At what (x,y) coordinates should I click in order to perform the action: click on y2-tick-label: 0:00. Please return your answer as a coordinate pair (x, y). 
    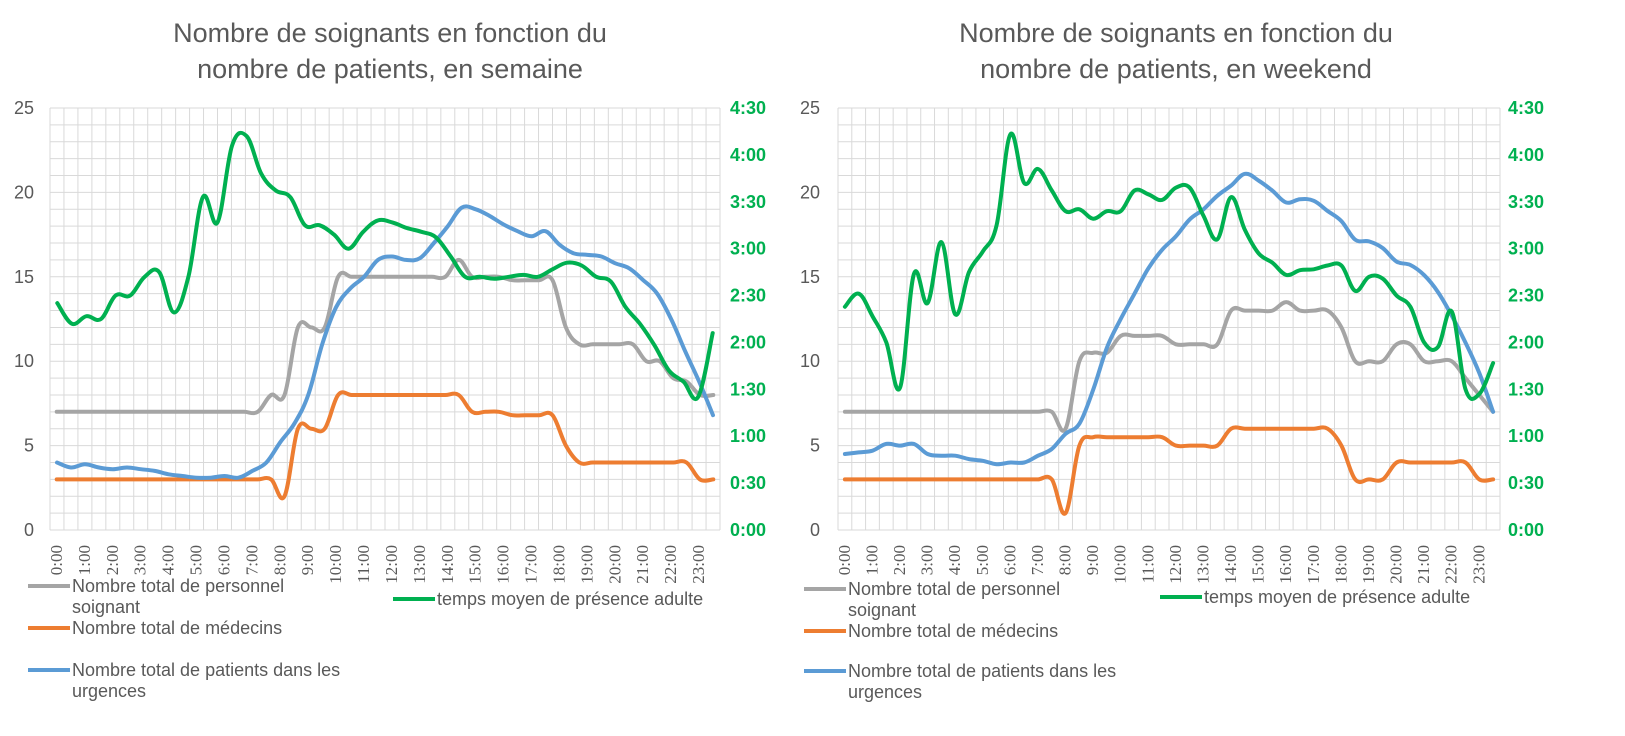
    Looking at the image, I should click on (748, 530).